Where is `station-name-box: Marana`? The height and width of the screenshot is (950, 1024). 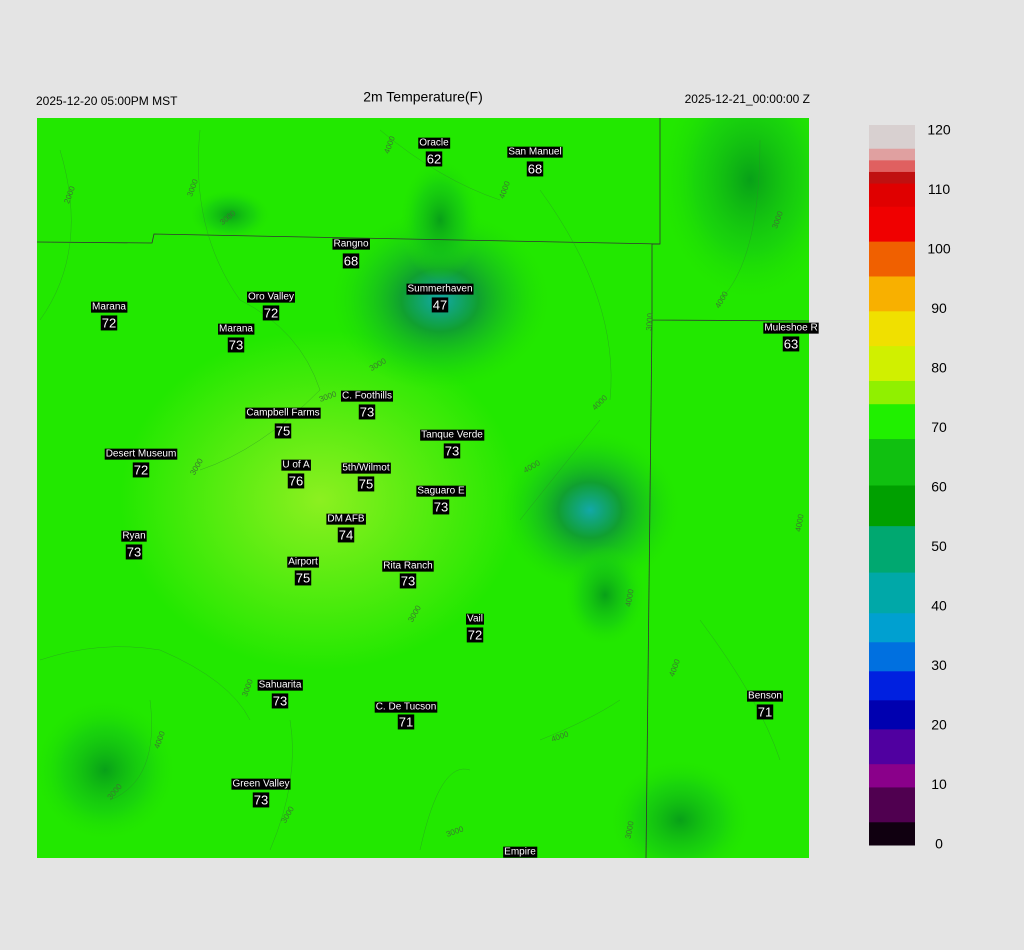
station-name-box: Marana is located at coordinates (236, 329).